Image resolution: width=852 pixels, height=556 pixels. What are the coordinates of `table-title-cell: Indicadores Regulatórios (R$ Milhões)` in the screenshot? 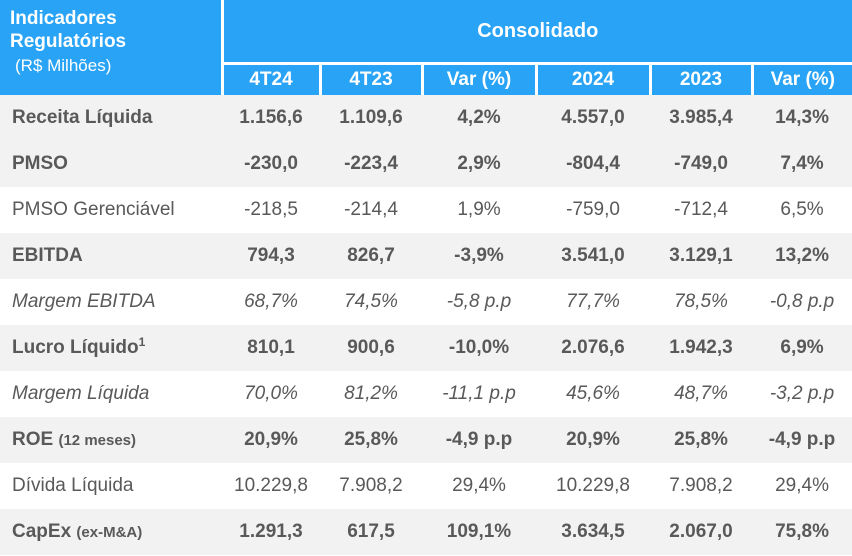 It's located at (112, 47).